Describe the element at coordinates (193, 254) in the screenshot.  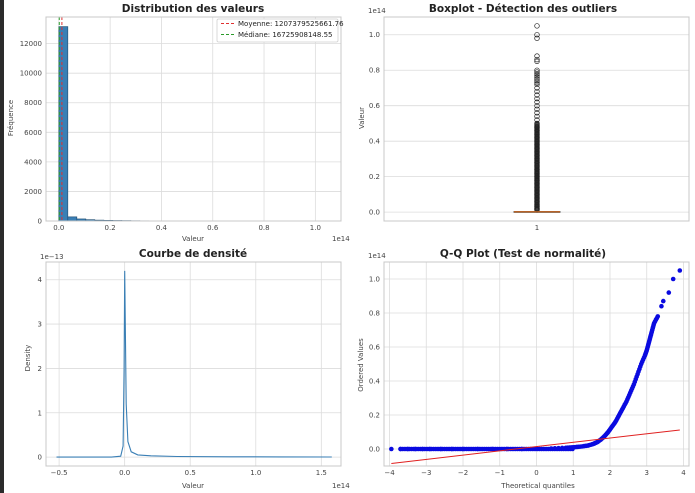
I see `density-title: Courbe de densité` at that location.